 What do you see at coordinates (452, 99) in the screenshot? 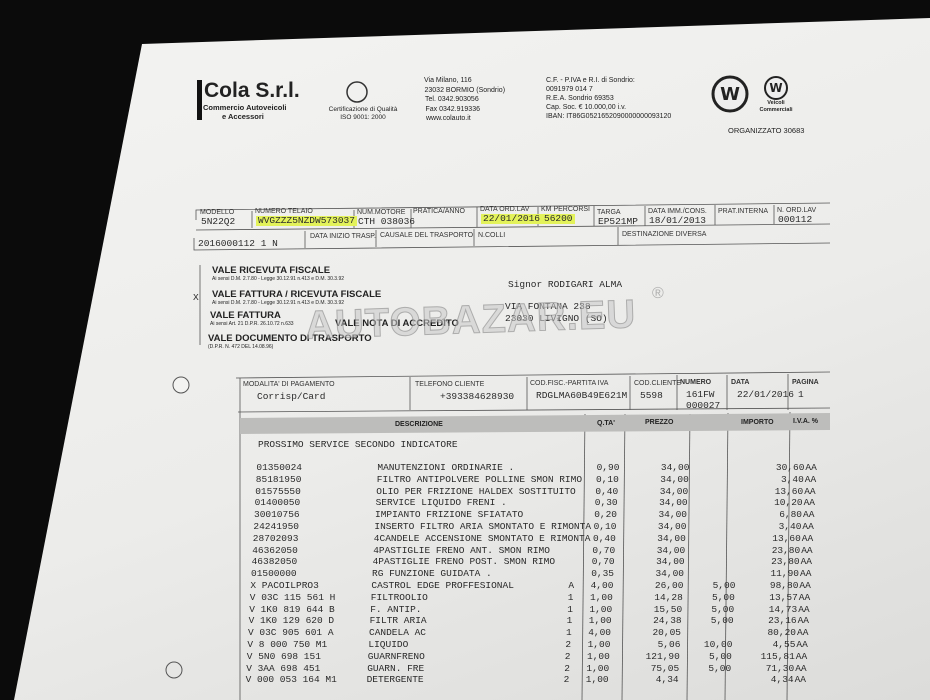
I see `company-address: Tel. 0342.903056` at bounding box center [452, 99].